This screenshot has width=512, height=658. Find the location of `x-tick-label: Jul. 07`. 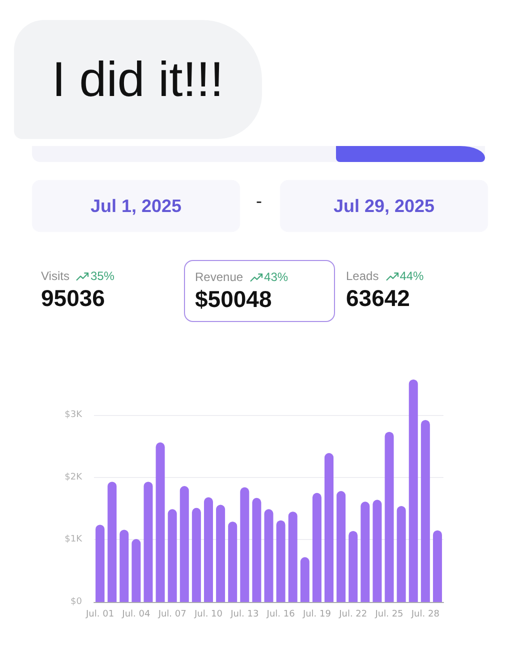

x-tick-label: Jul. 07 is located at coordinates (171, 615).